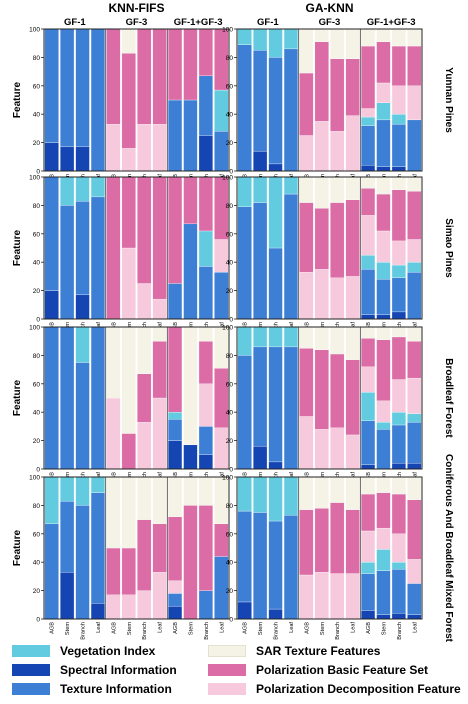  I want to click on y-tick-label: 60, so click(37, 384).